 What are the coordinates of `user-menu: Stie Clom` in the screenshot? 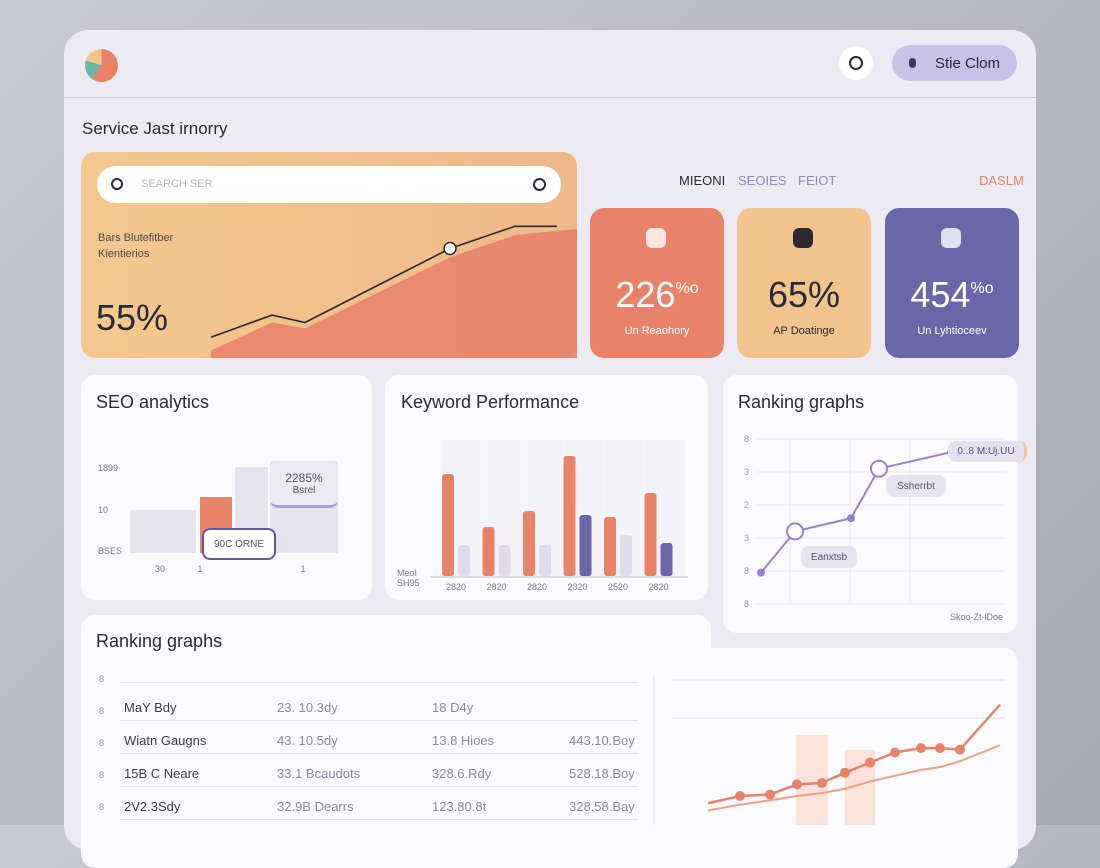 It's located at (954, 63).